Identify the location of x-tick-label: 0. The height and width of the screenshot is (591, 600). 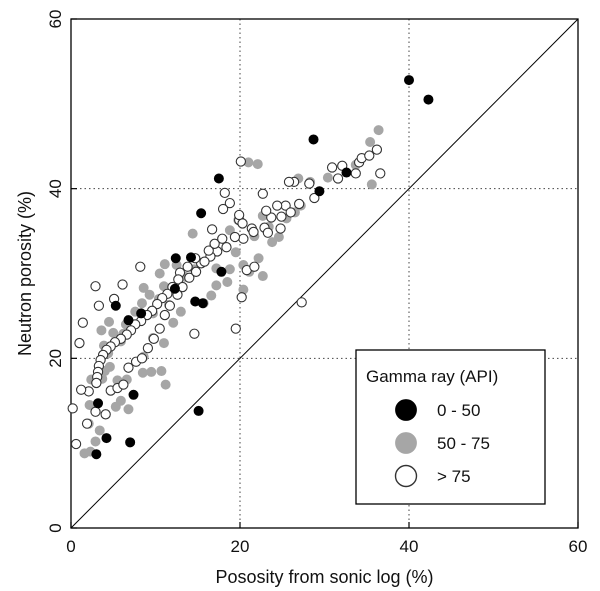
(70, 546).